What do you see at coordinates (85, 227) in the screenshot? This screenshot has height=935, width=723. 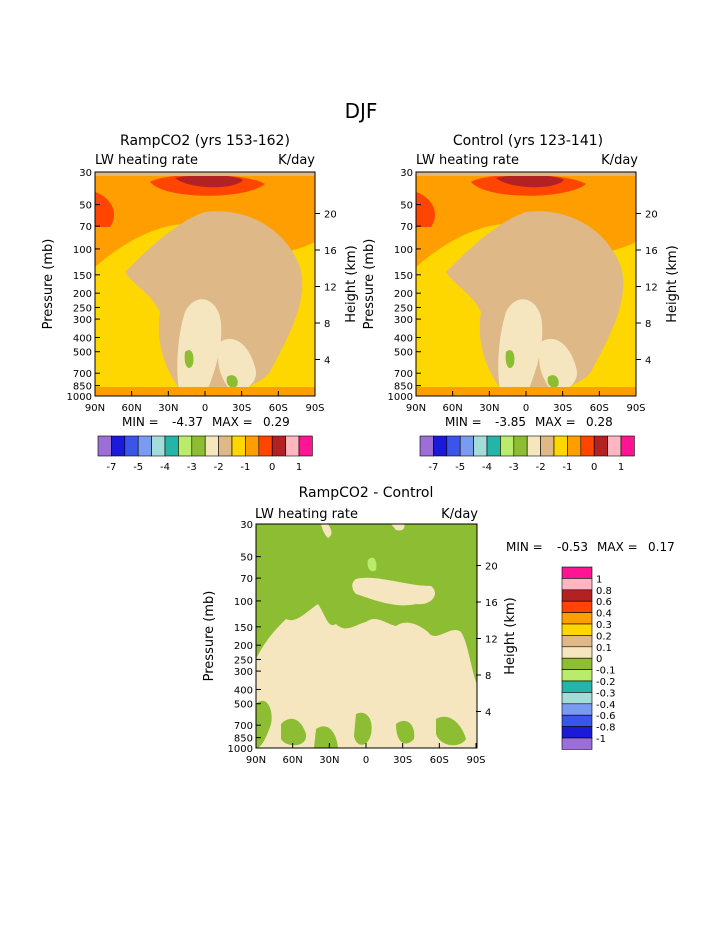 I see `y-tick-label: 70` at bounding box center [85, 227].